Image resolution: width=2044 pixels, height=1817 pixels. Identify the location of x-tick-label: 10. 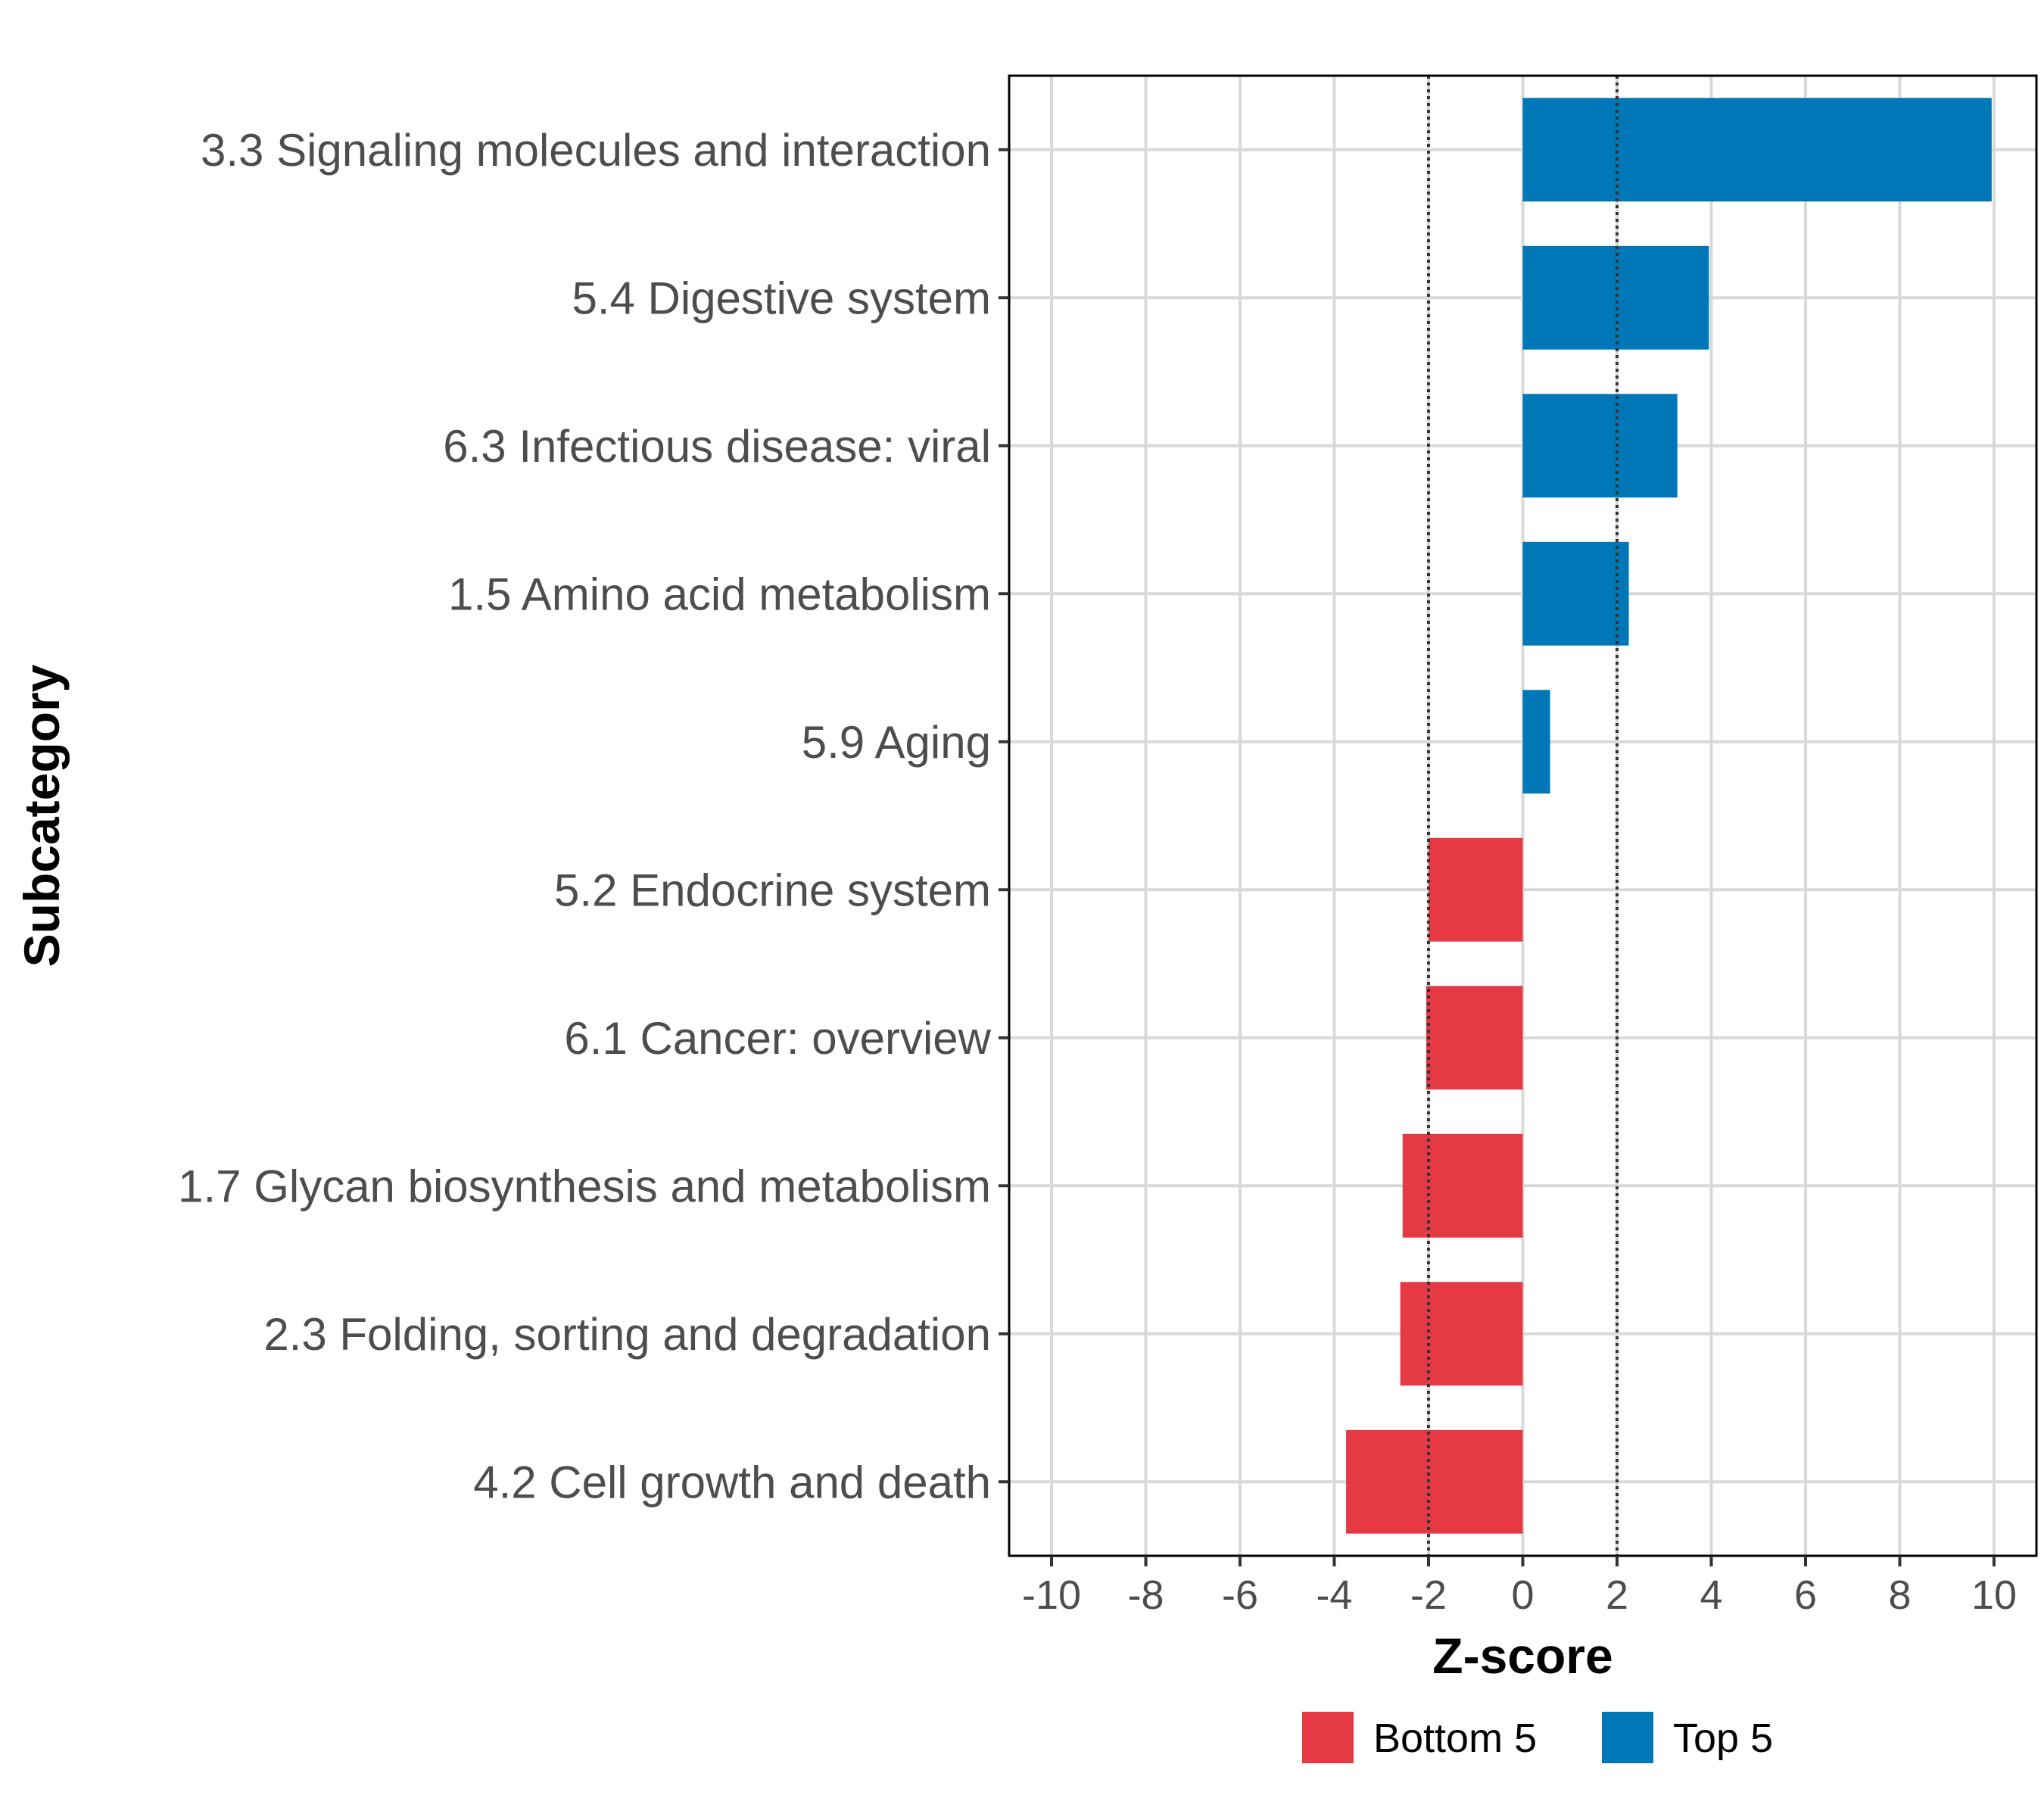
(1994, 1595).